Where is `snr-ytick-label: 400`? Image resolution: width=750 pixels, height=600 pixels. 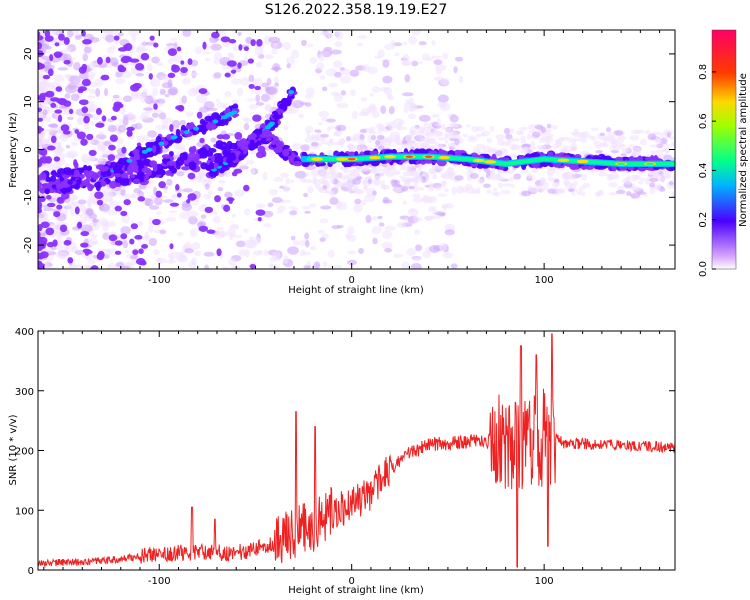 snr-ytick-label: 400 is located at coordinates (24, 332).